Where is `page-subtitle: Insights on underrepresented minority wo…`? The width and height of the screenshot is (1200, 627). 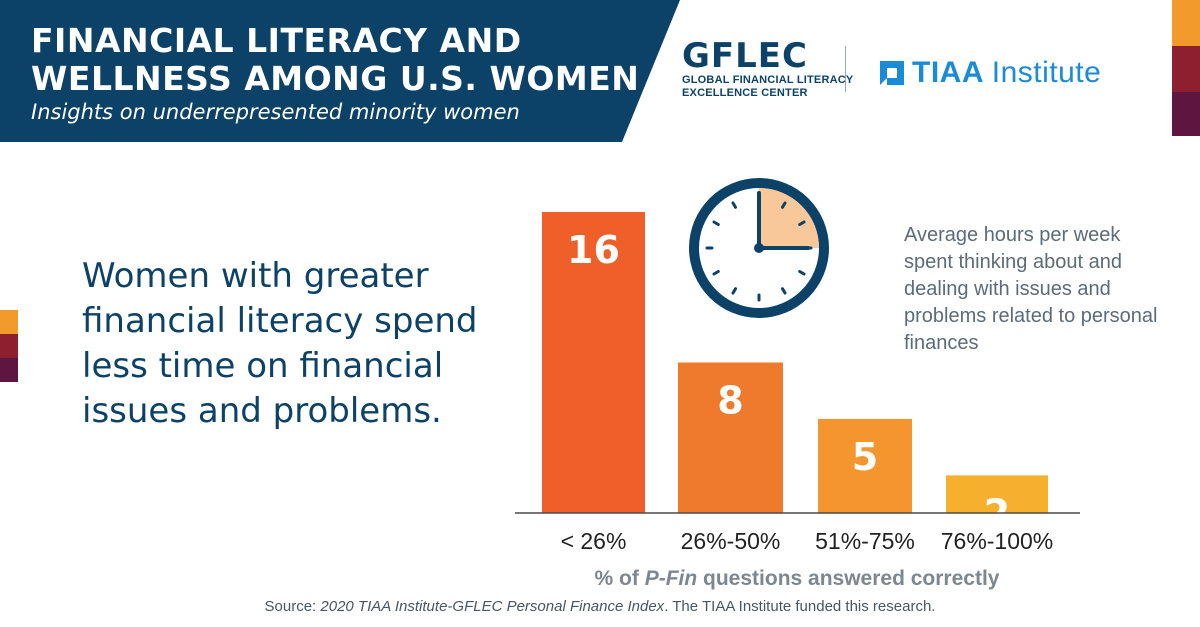
page-subtitle: Insights on underrepresented minority wo… is located at coordinates (275, 112).